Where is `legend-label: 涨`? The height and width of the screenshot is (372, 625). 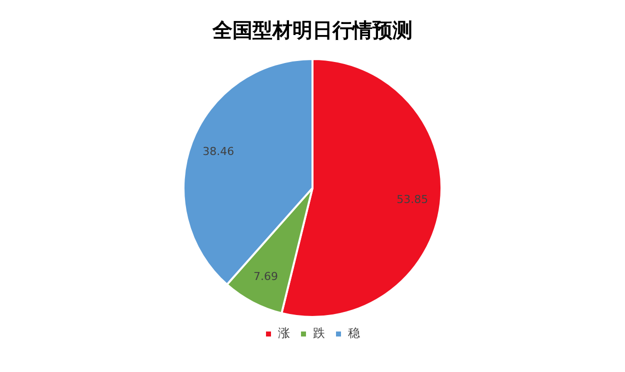
legend-label: 涨 is located at coordinates (284, 333).